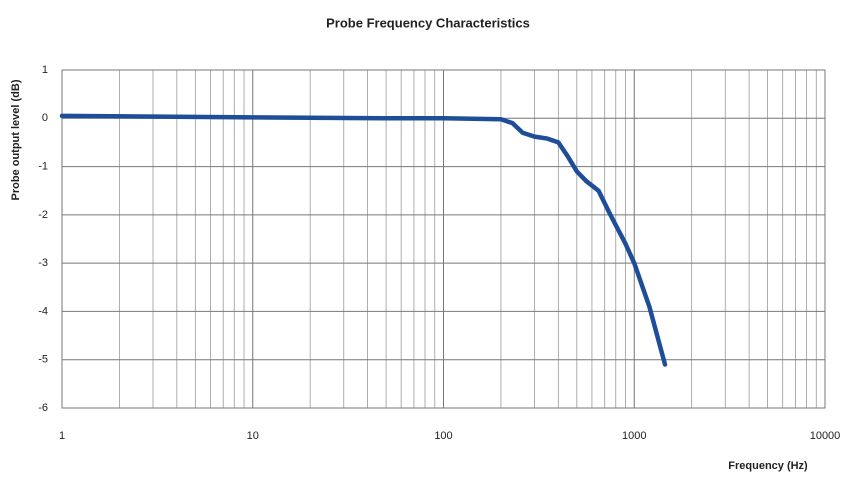 The height and width of the screenshot is (486, 853). Describe the element at coordinates (443, 436) in the screenshot. I see `x-tick-label: 100` at that location.